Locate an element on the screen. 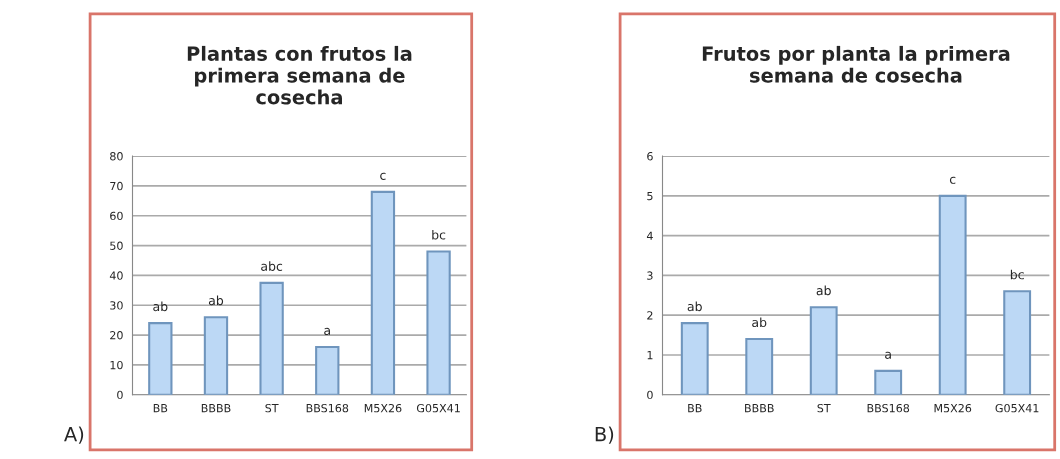 The height and width of the screenshot is (459, 1060). y-tick-label: 60 is located at coordinates (116, 216).